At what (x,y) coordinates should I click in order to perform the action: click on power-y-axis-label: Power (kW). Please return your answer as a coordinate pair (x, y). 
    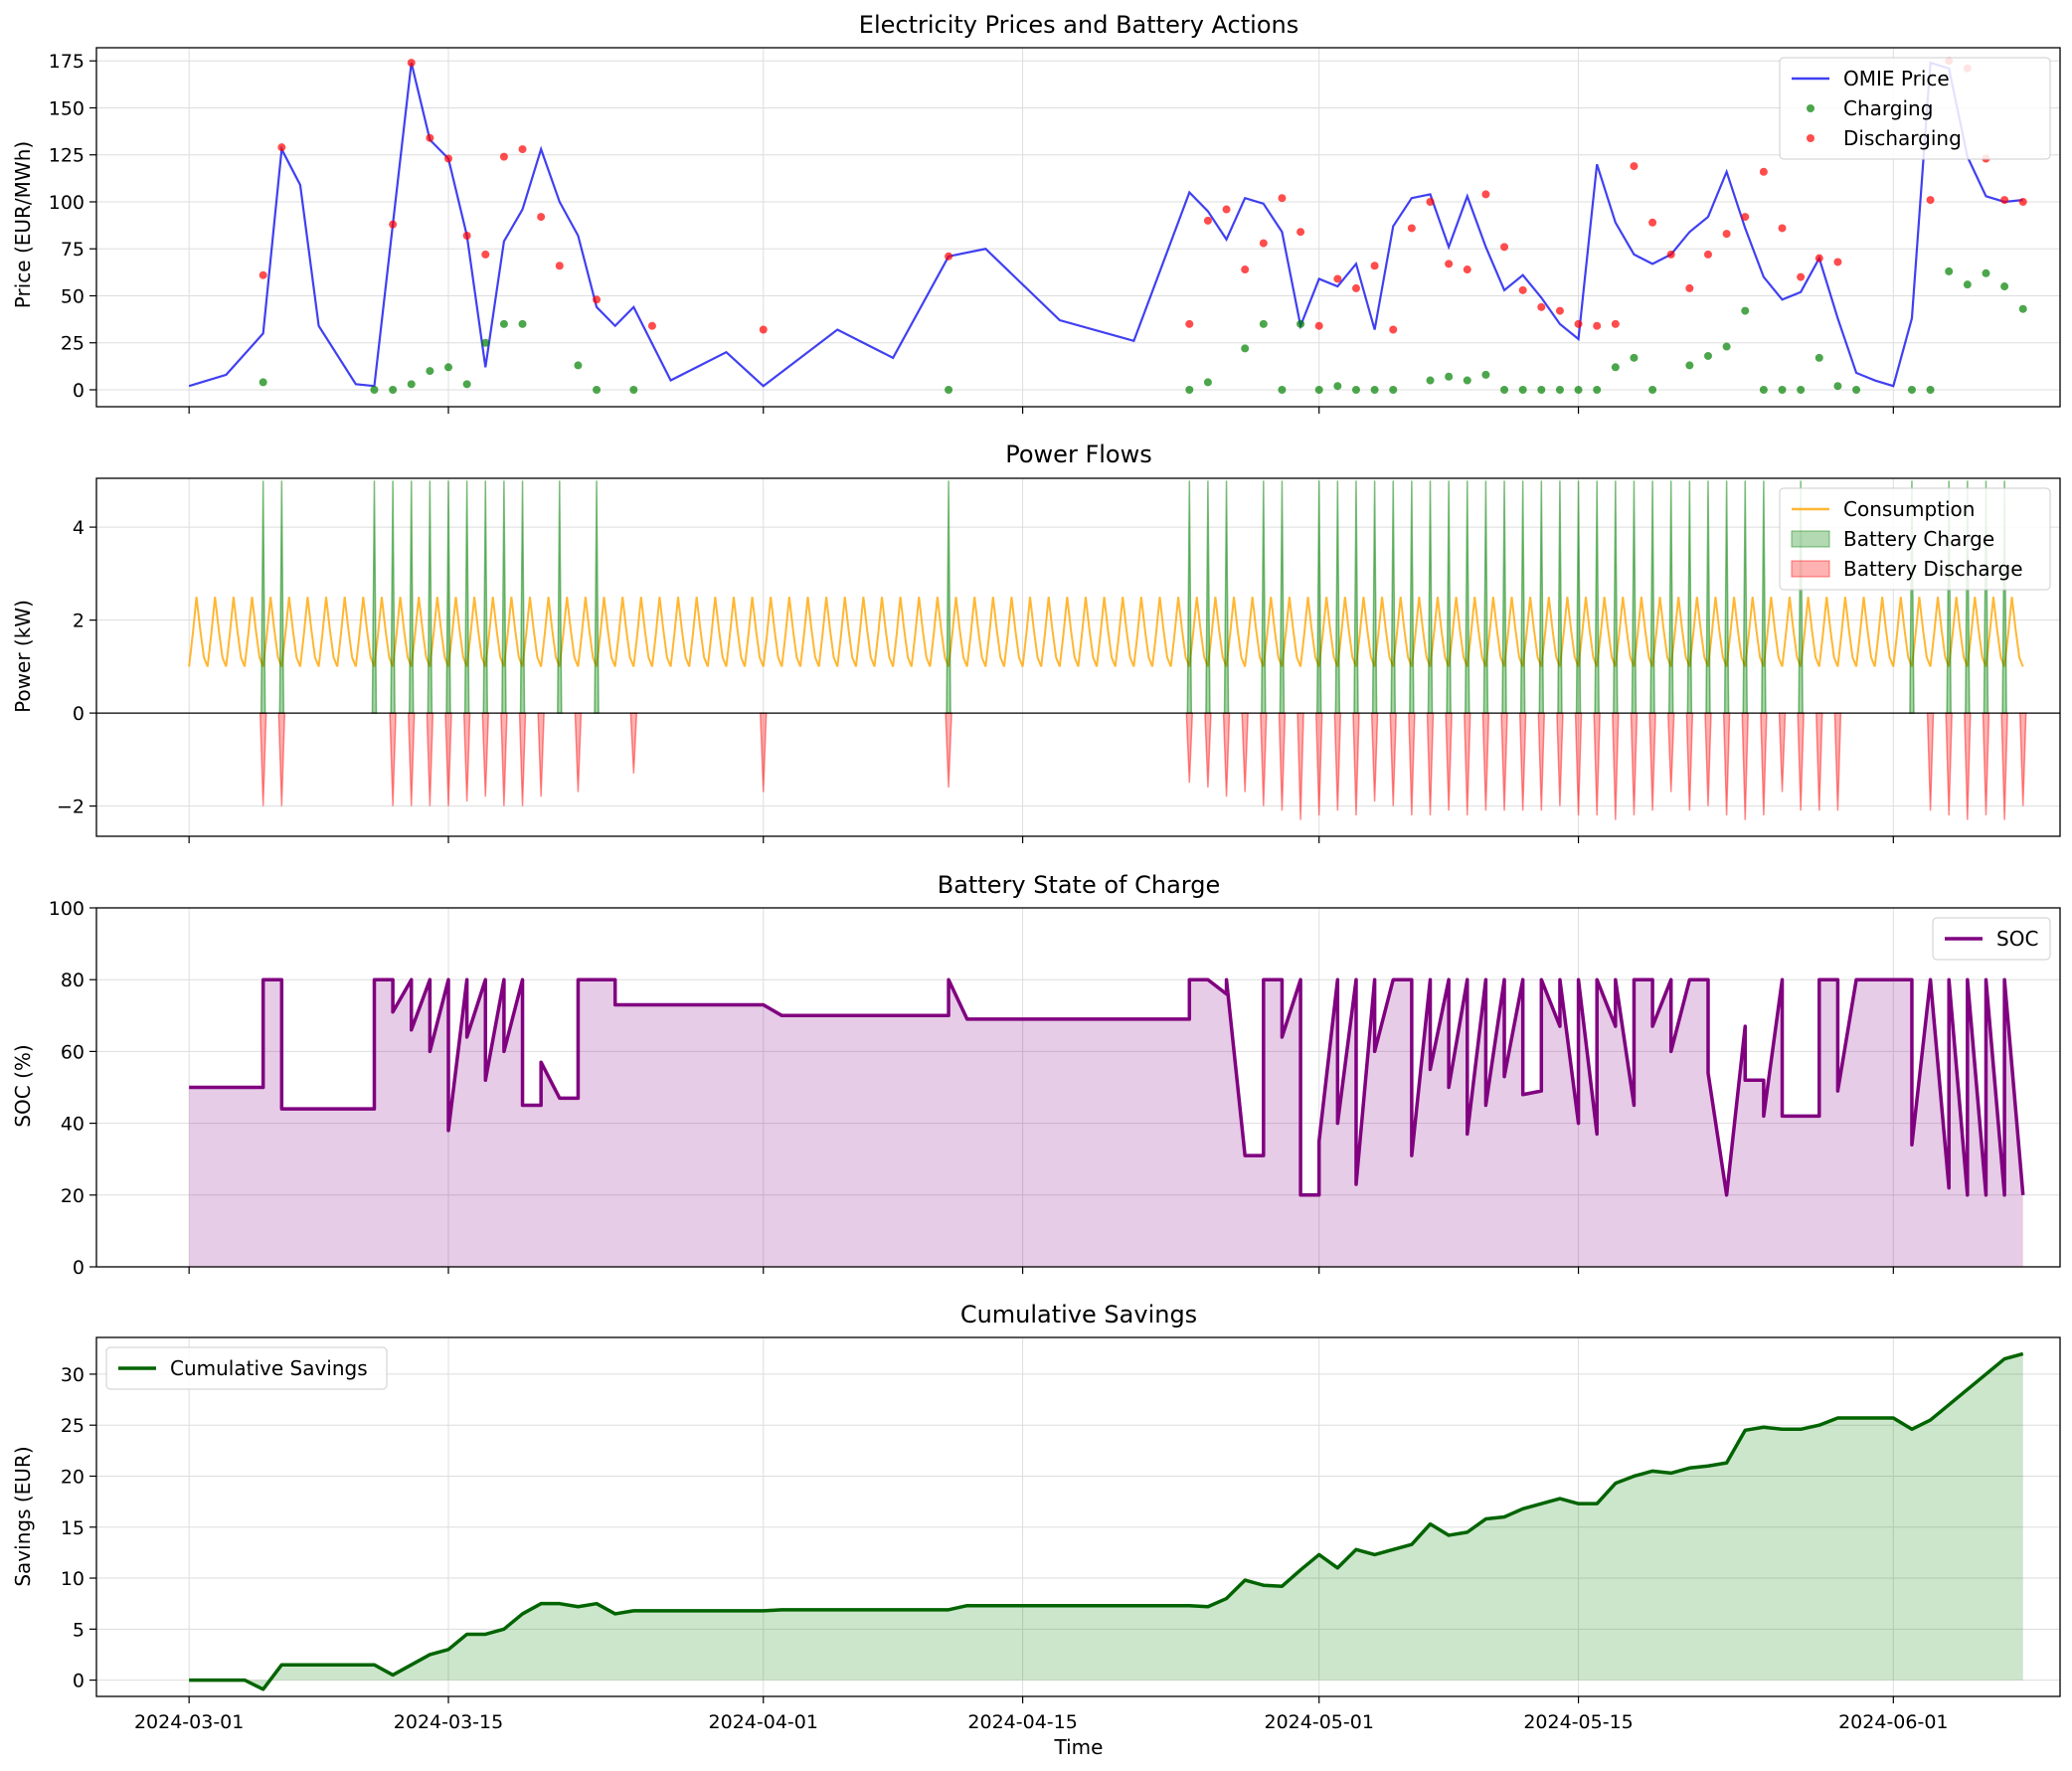
    Looking at the image, I should click on (23, 657).